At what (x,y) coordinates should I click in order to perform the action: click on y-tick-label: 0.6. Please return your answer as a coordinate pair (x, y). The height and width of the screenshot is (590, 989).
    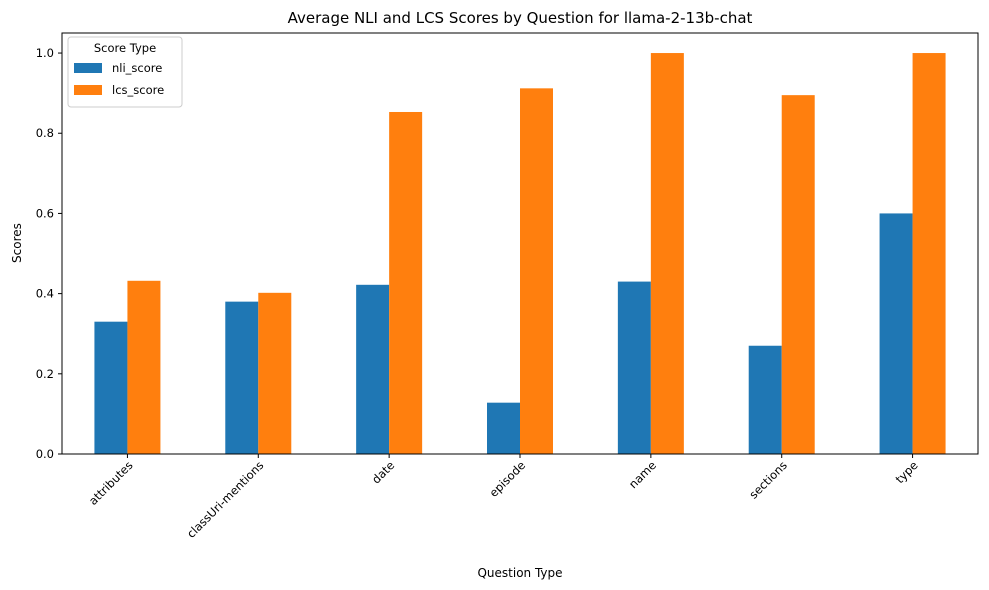
    Looking at the image, I should click on (45, 213).